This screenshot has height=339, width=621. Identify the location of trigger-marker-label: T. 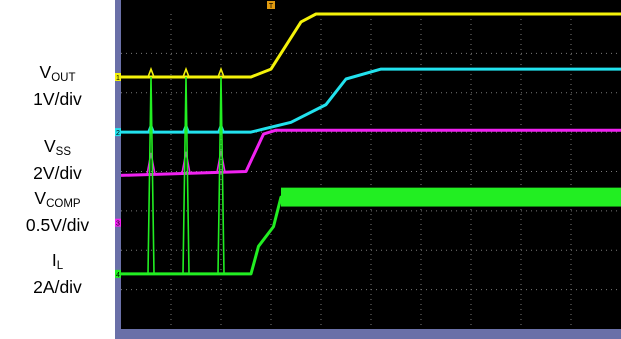
(271, 6).